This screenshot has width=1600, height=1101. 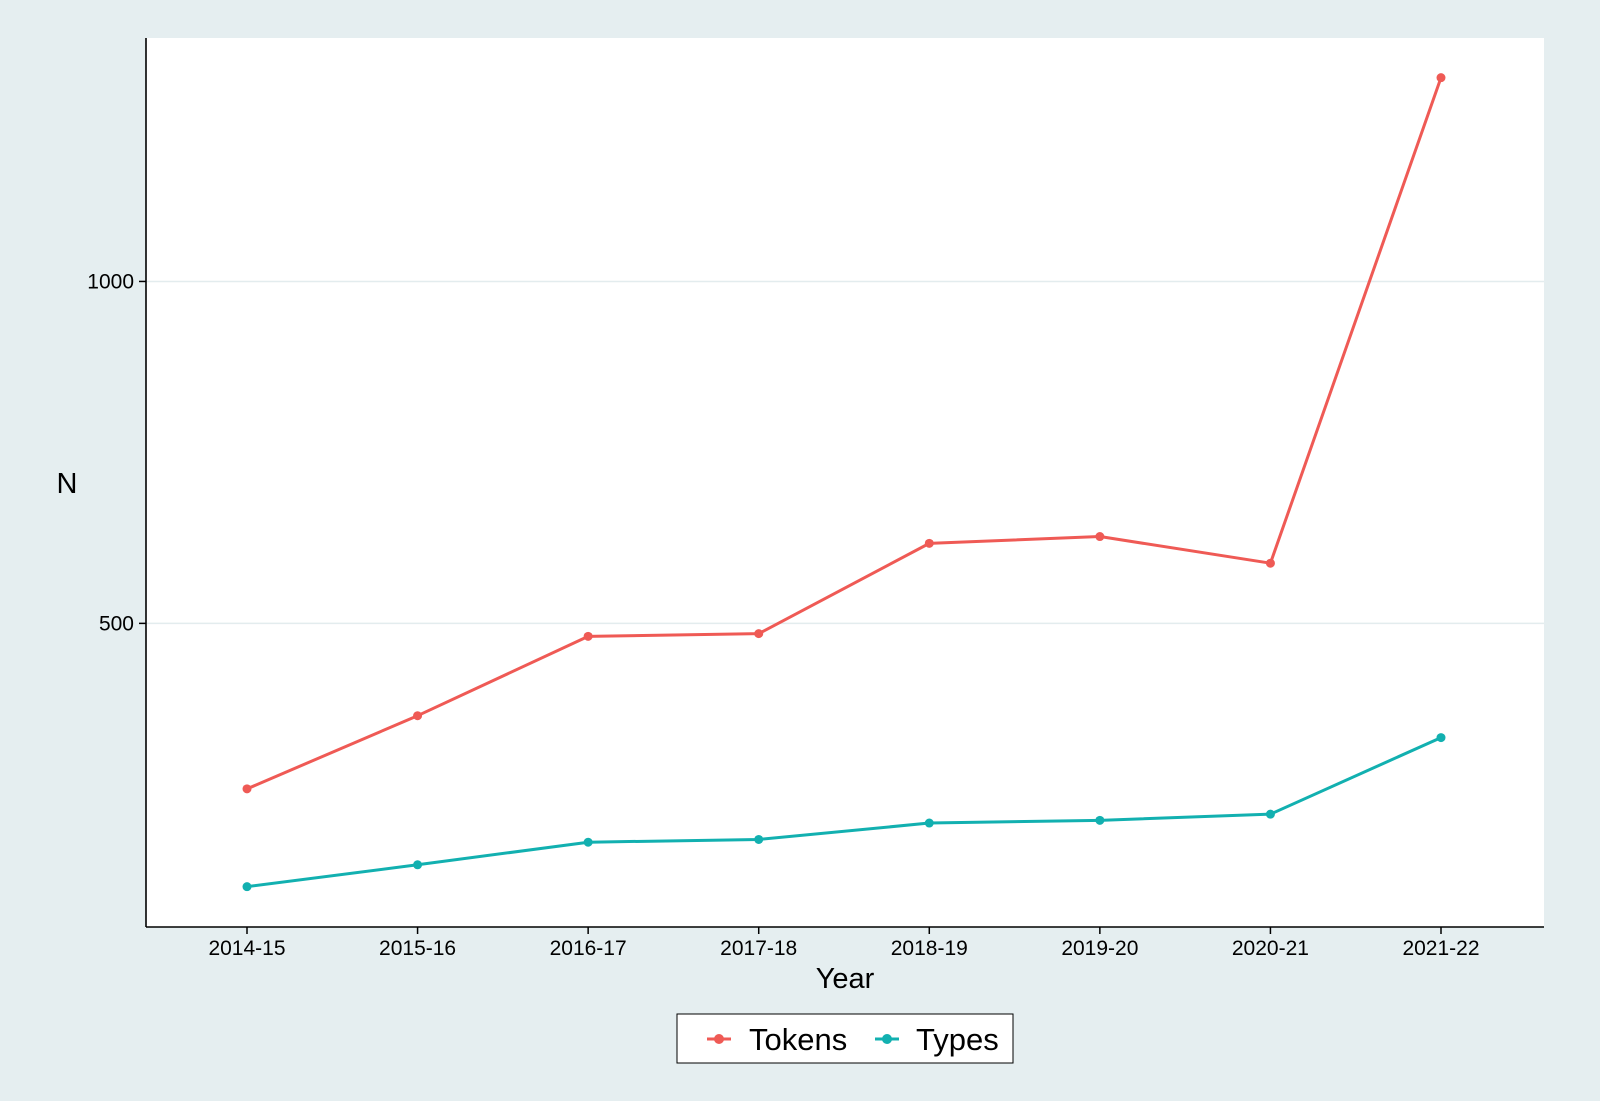 What do you see at coordinates (1270, 948) in the screenshot?
I see `x-tick-label-2020-21: 2020-21` at bounding box center [1270, 948].